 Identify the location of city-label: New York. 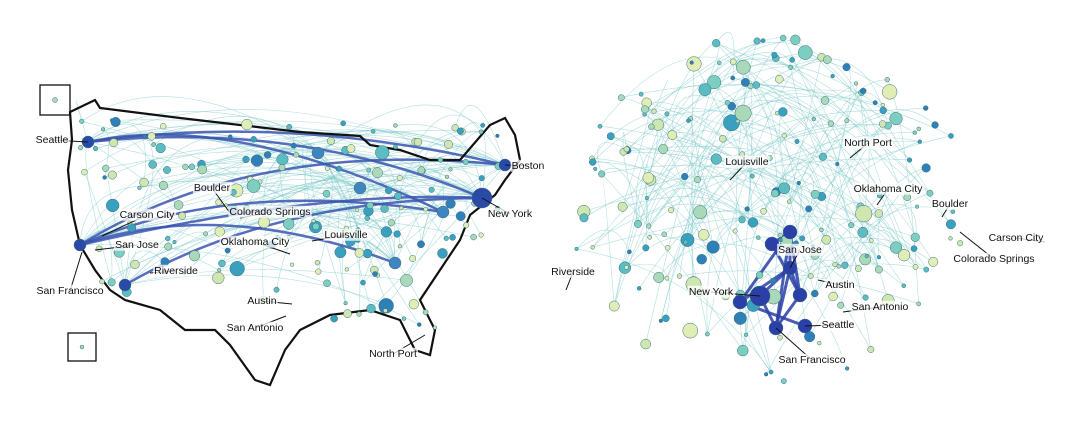
(510, 214).